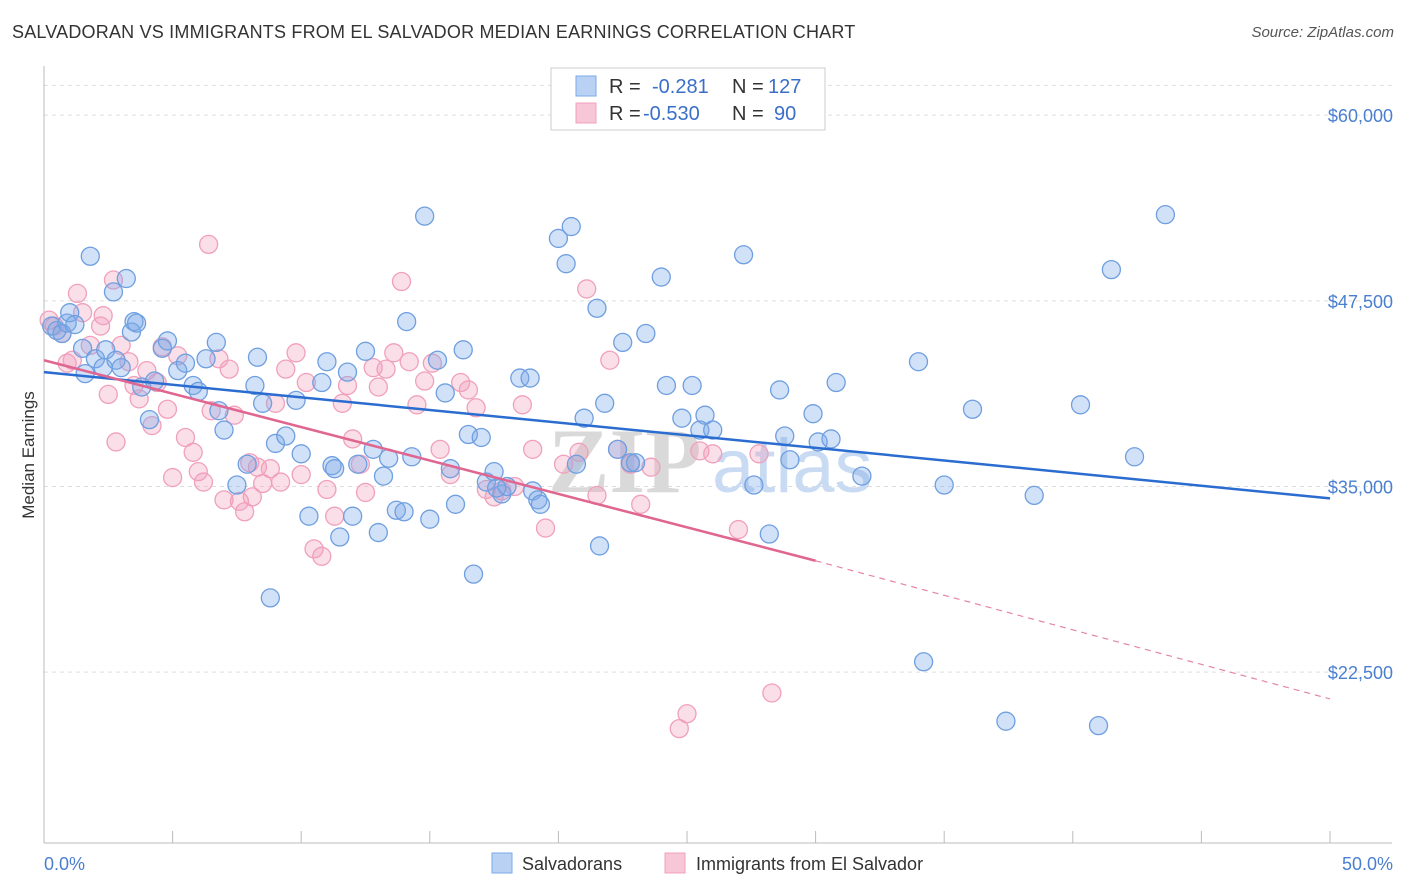 The height and width of the screenshot is (892, 1406). What do you see at coordinates (1073, 630) in the screenshot?
I see `trendline-immigrants-extension` at bounding box center [1073, 630].